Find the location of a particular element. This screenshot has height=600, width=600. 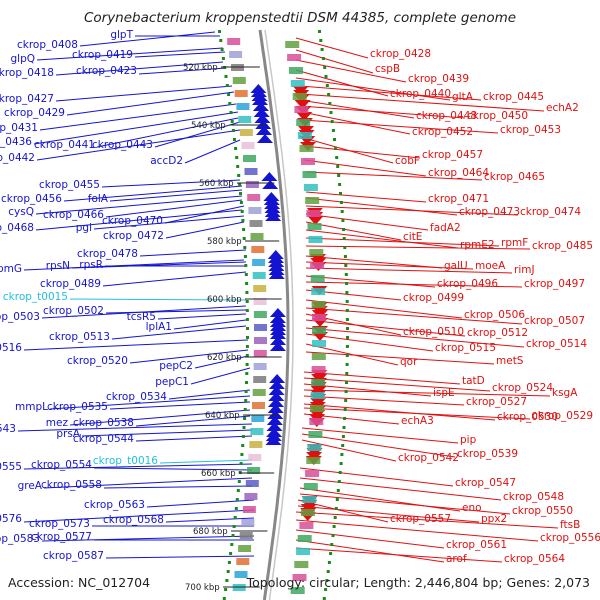

gene-label-grea: greA is located at coordinates (30, 486).